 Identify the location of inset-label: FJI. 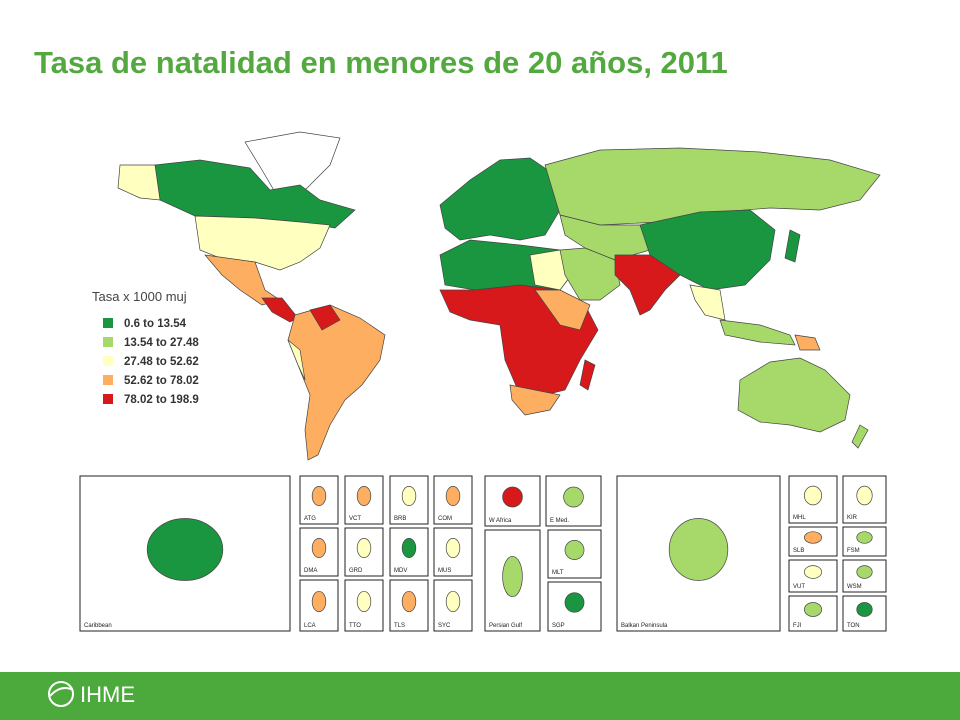
(797, 626).